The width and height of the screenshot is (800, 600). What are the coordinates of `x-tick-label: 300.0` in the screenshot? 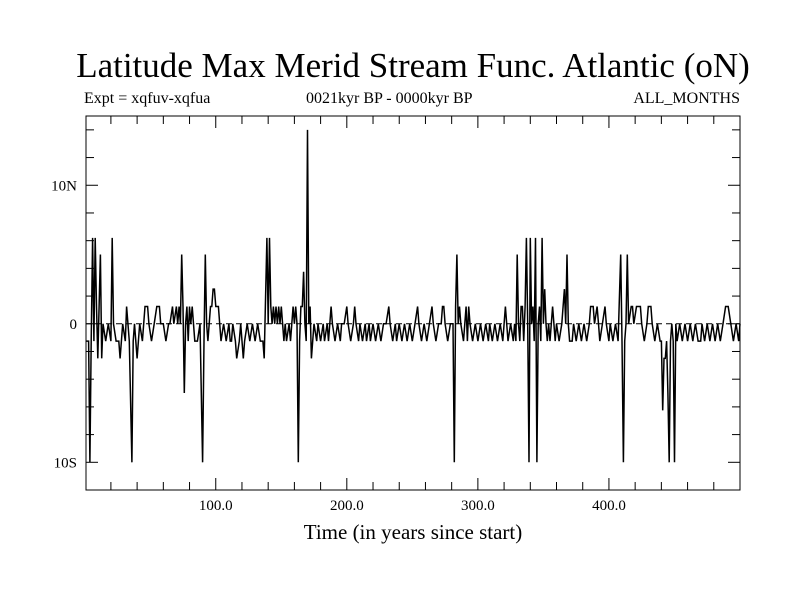 It's located at (478, 506).